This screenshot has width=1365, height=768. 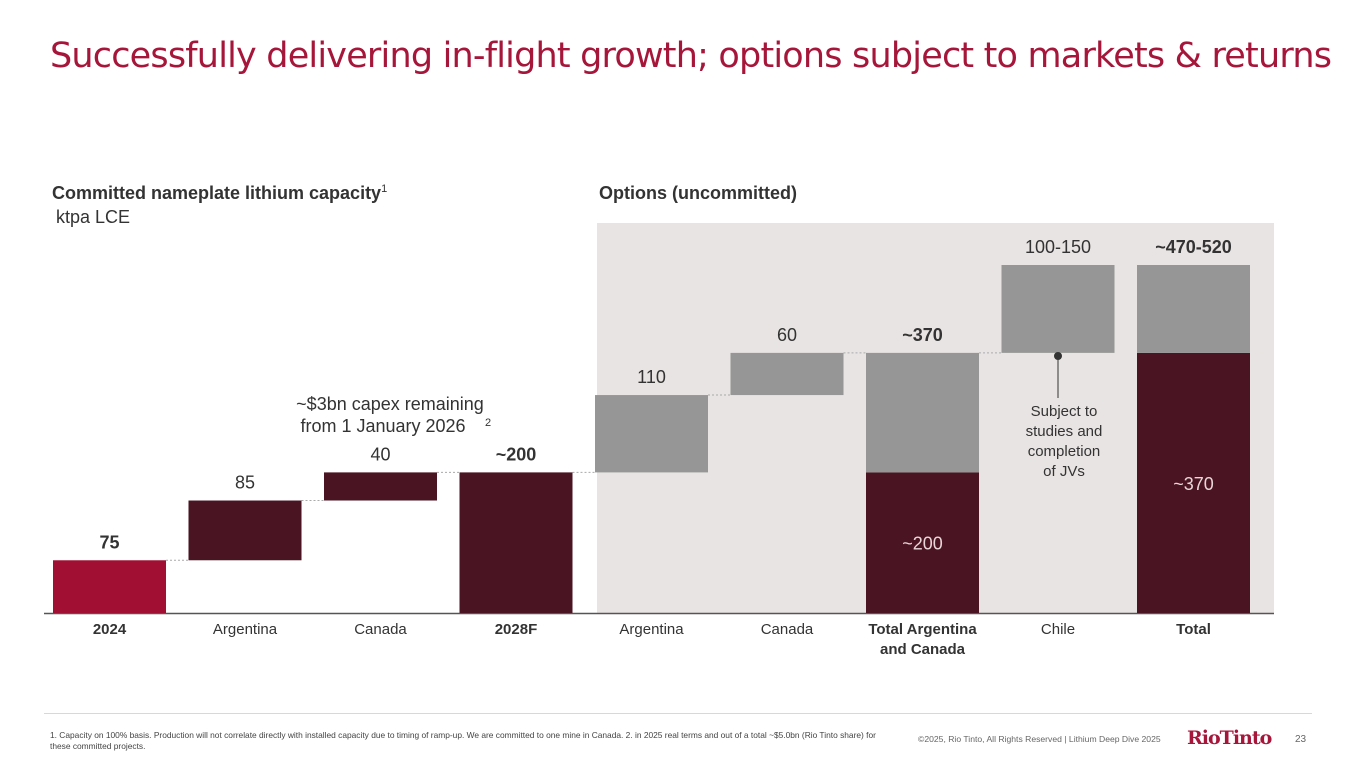 I want to click on bar-value-label: ~200, so click(x=516, y=454).